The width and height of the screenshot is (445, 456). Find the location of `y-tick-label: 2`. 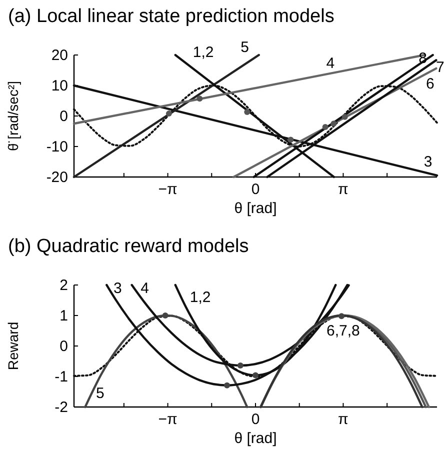

y-tick-label: 2 is located at coordinates (64, 285).